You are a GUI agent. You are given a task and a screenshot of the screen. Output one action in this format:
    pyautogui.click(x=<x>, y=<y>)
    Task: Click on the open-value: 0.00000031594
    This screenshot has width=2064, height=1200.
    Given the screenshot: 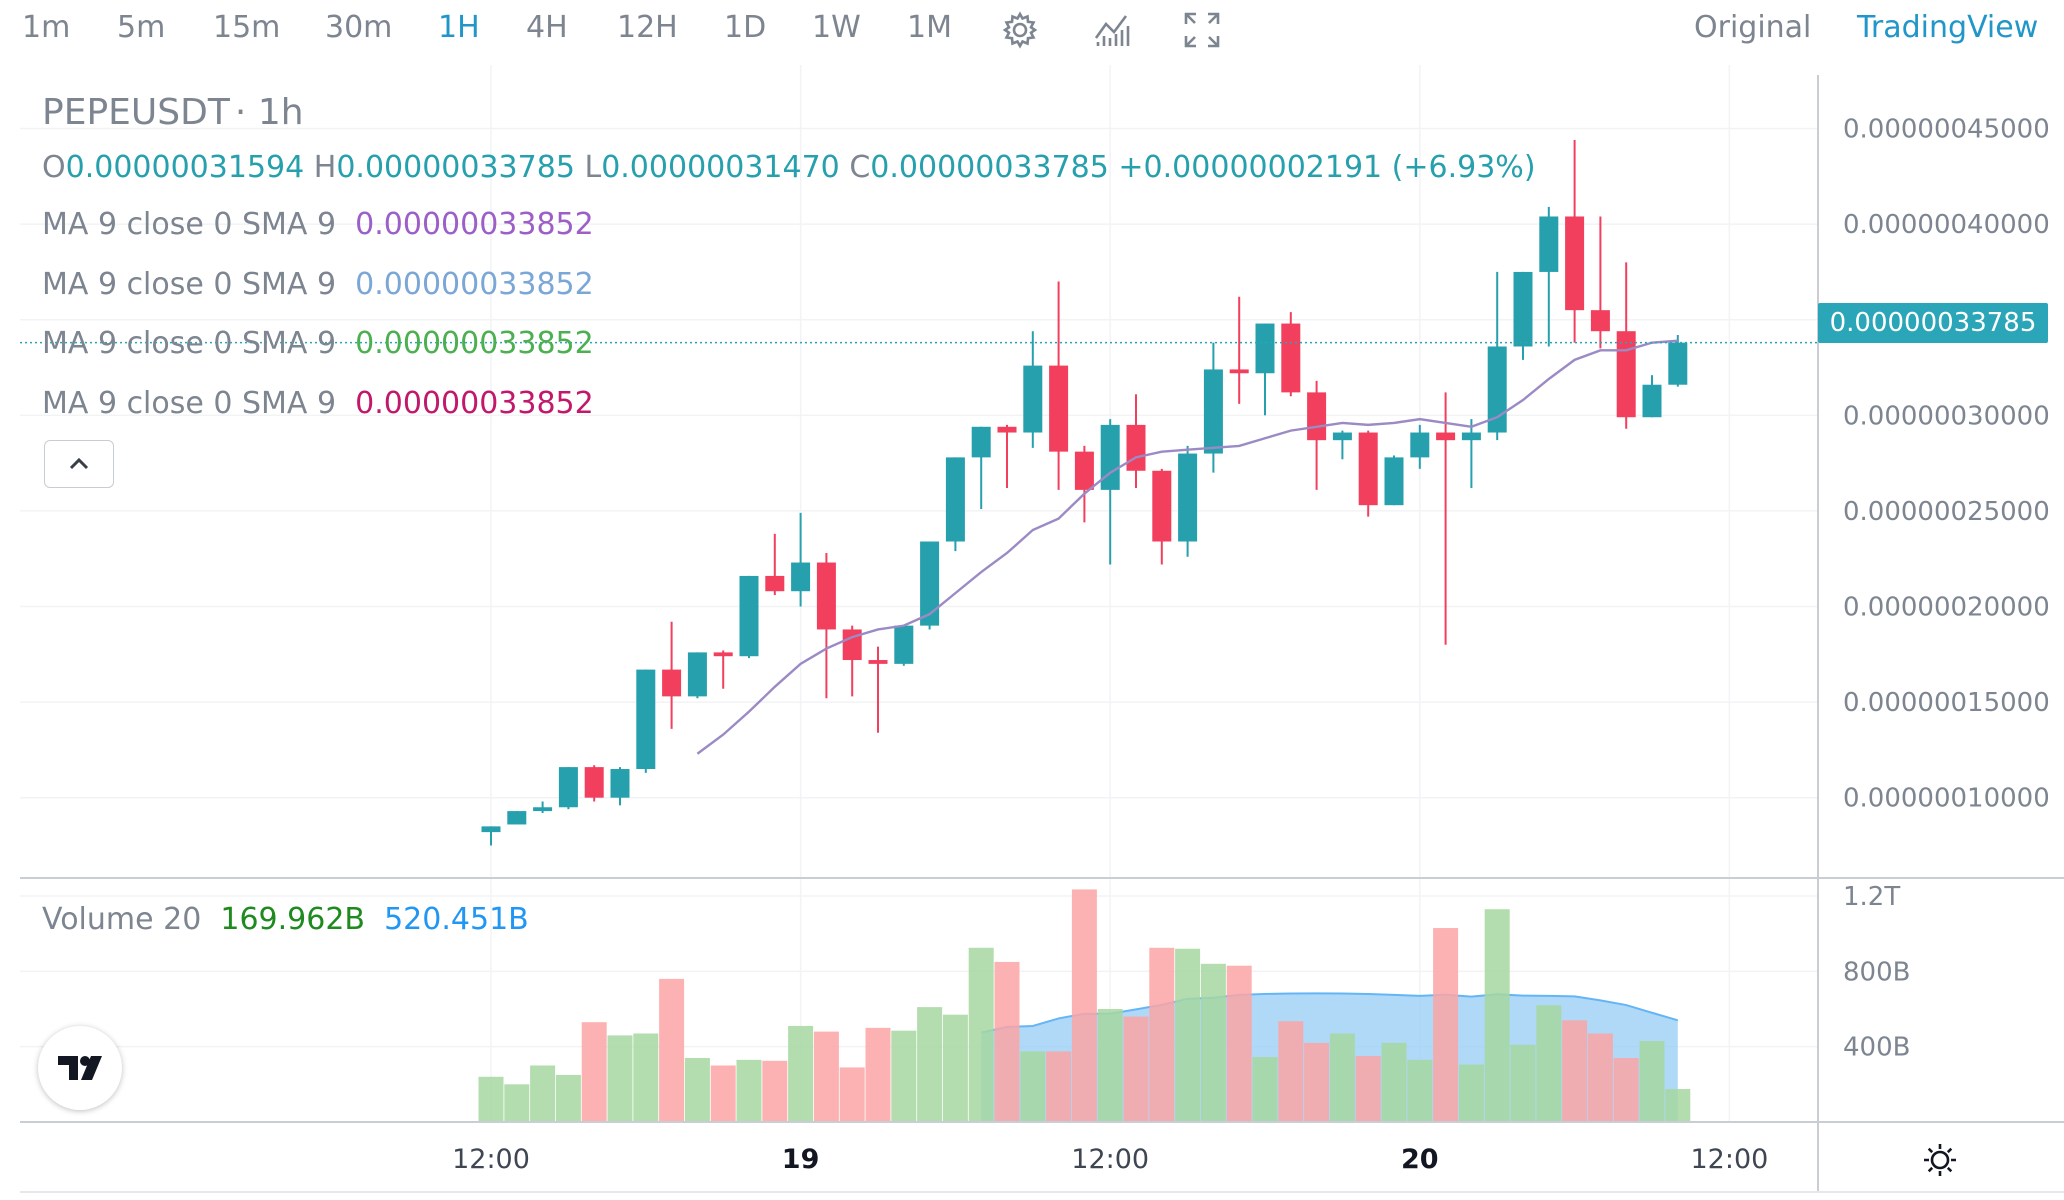 What is the action you would take?
    pyautogui.click(x=185, y=167)
    